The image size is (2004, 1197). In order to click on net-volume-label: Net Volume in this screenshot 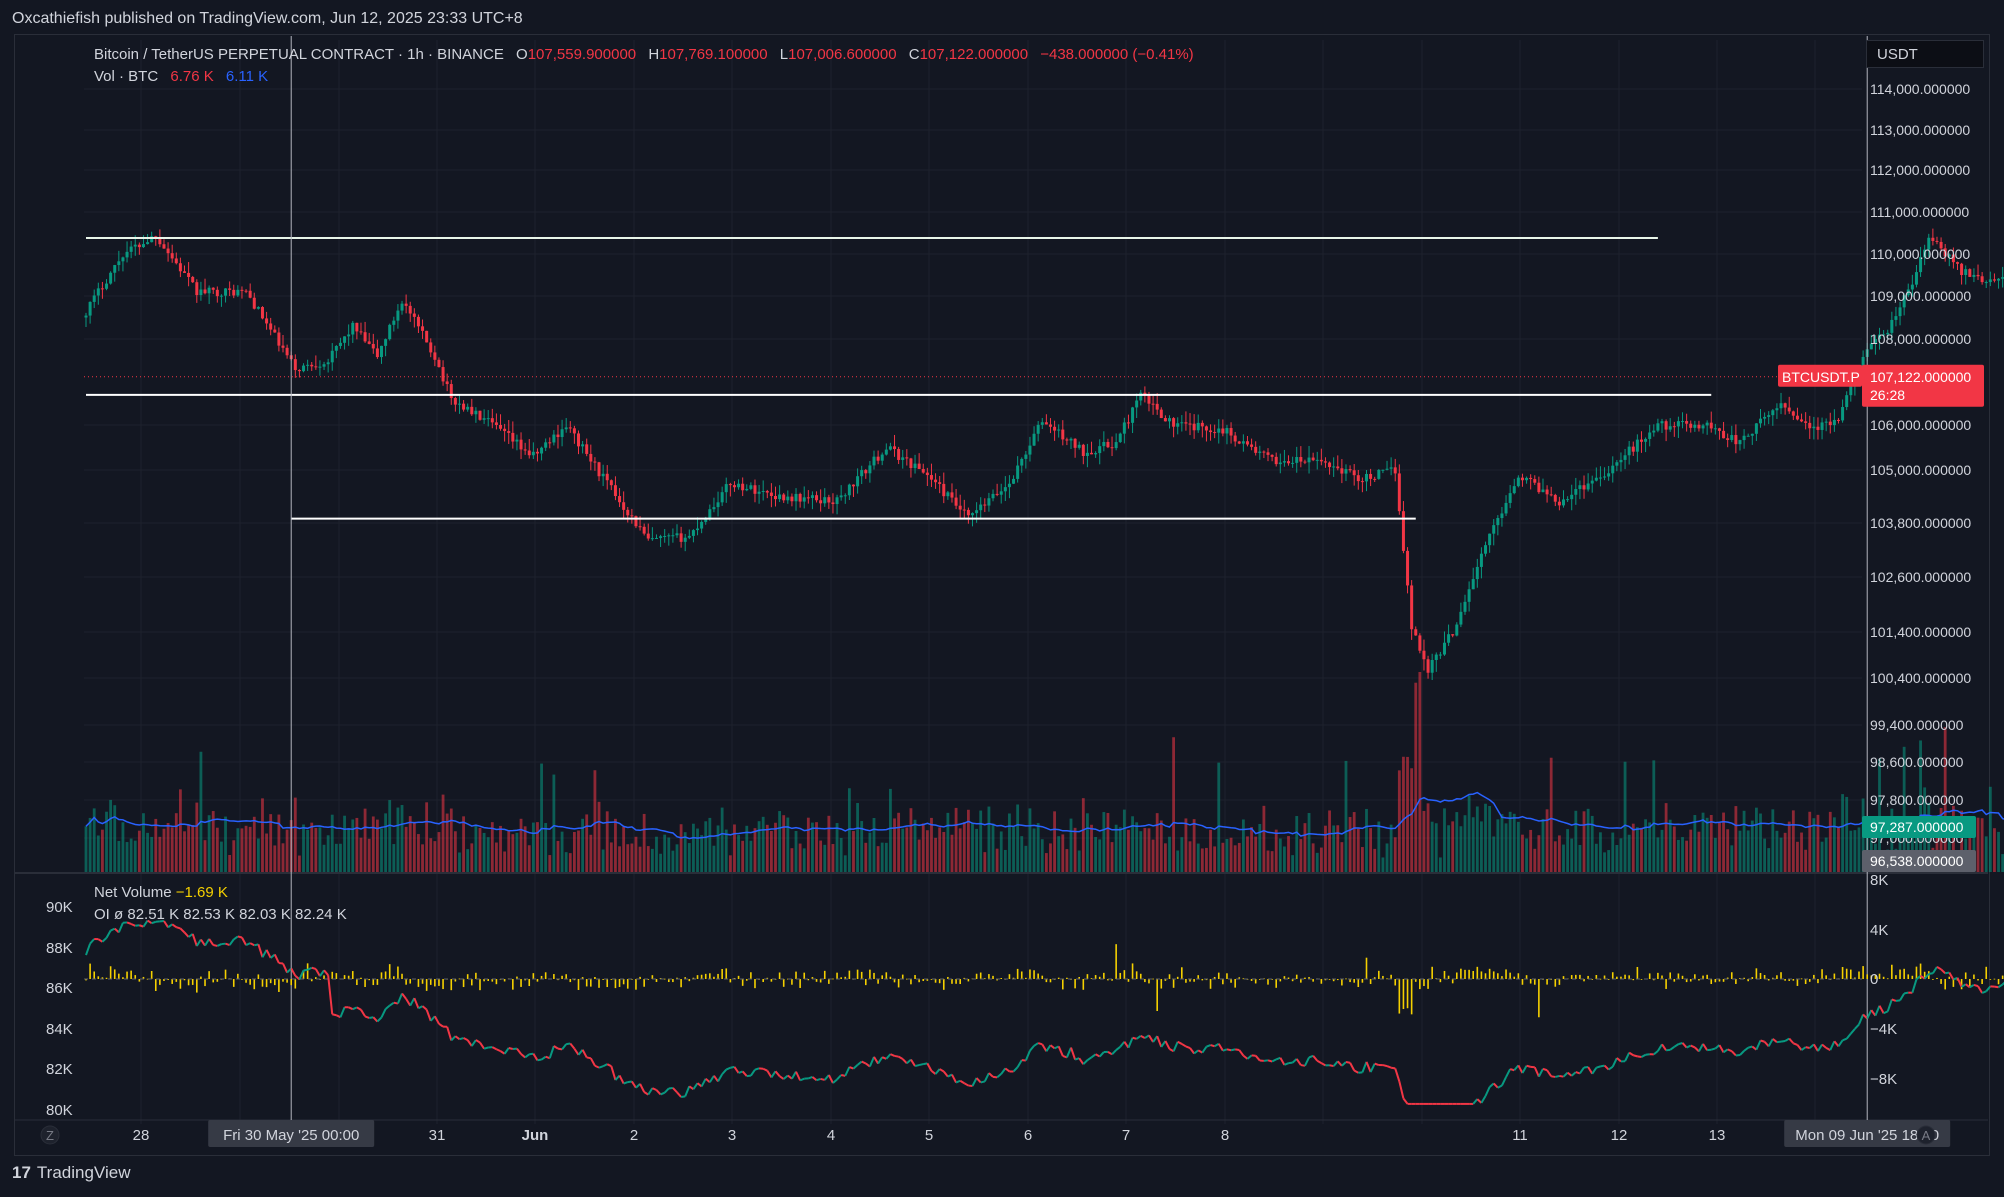, I will do `click(133, 892)`.